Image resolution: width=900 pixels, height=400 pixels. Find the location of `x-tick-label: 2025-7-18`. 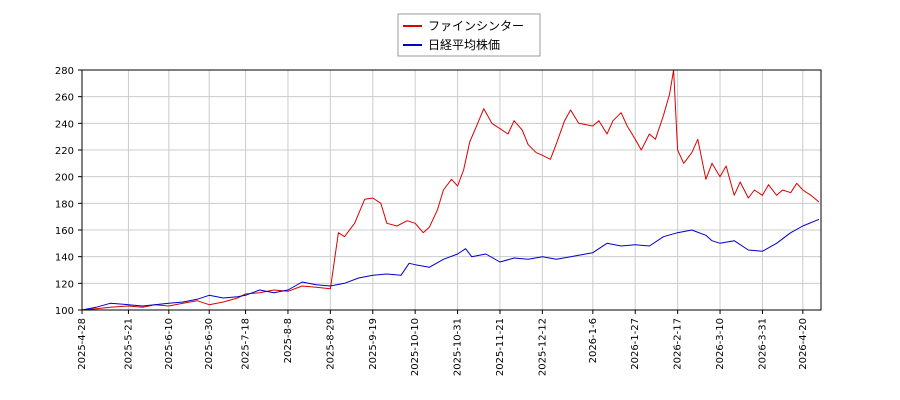

x-tick-label: 2025-7-18 is located at coordinates (246, 344).